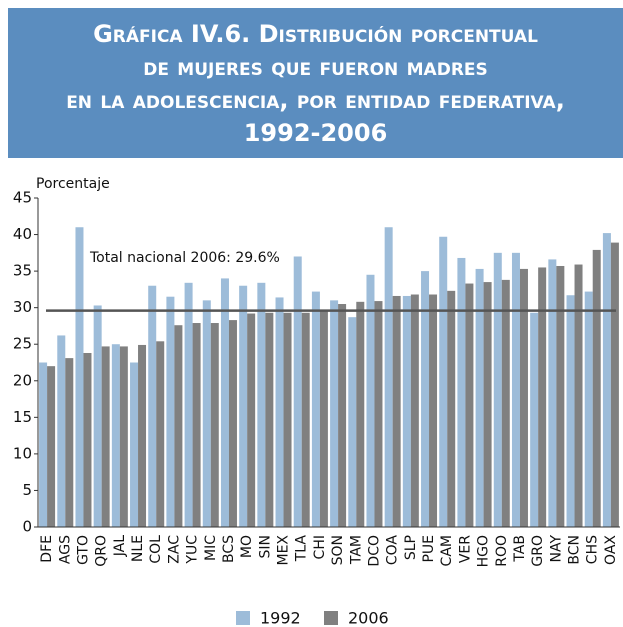 This screenshot has width=623, height=627. What do you see at coordinates (538, 551) in the screenshot?
I see `x-tick-label: GRO` at bounding box center [538, 551].